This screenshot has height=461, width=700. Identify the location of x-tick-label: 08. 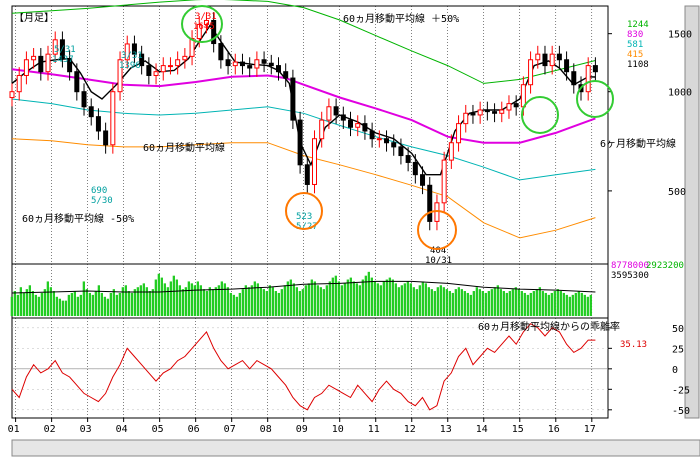
(266, 429).